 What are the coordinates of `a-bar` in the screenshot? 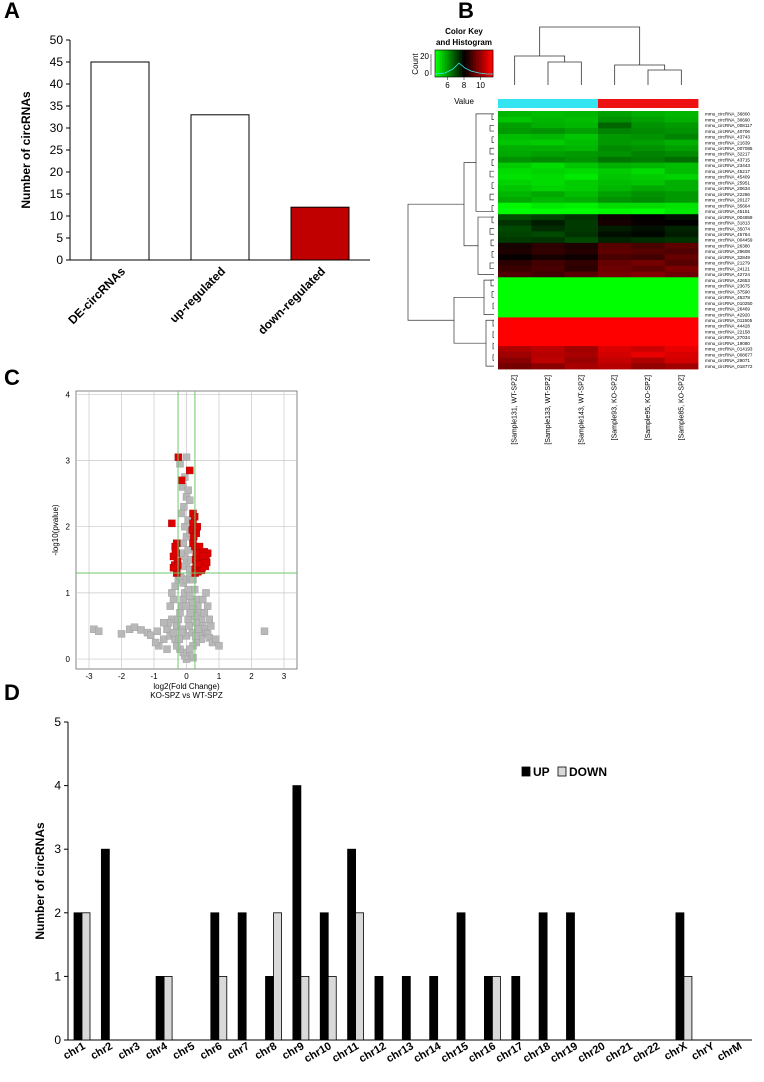 It's located at (220, 187).